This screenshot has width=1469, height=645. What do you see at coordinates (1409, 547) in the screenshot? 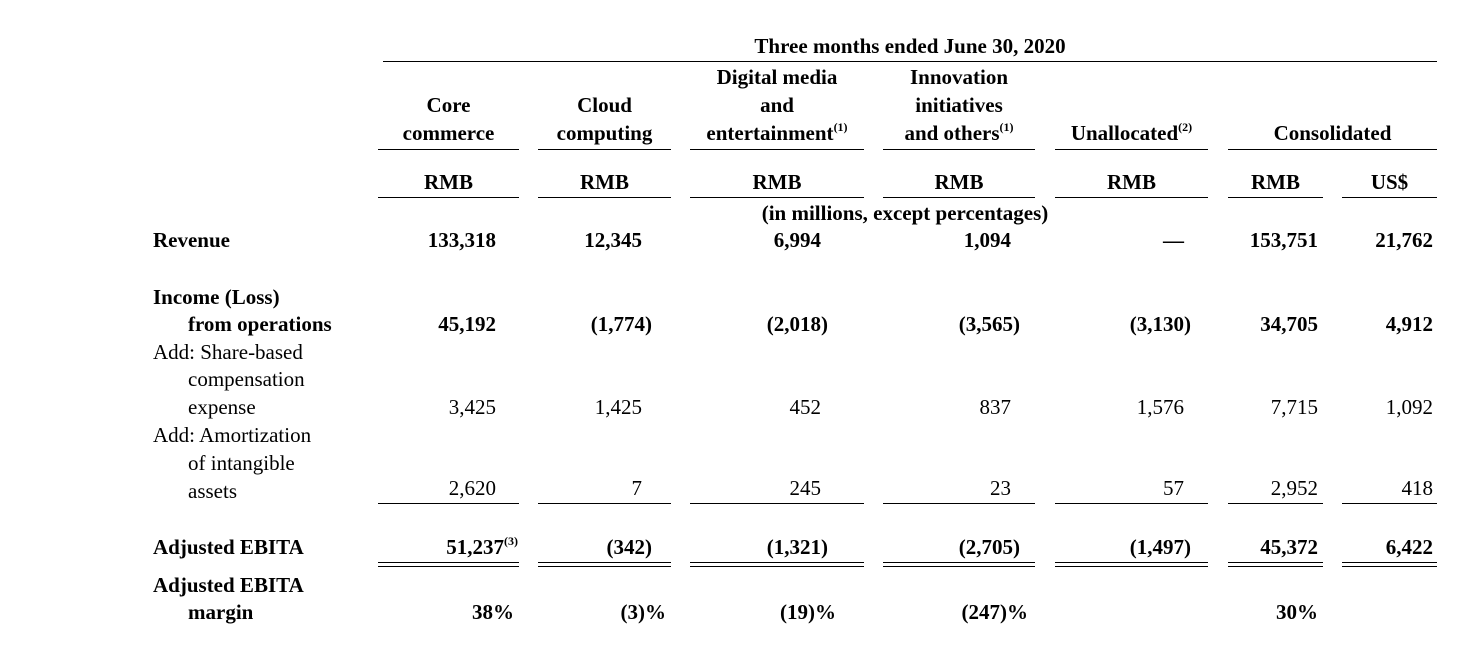
I see `ebita-consolidated-usd: 6,422` at bounding box center [1409, 547].